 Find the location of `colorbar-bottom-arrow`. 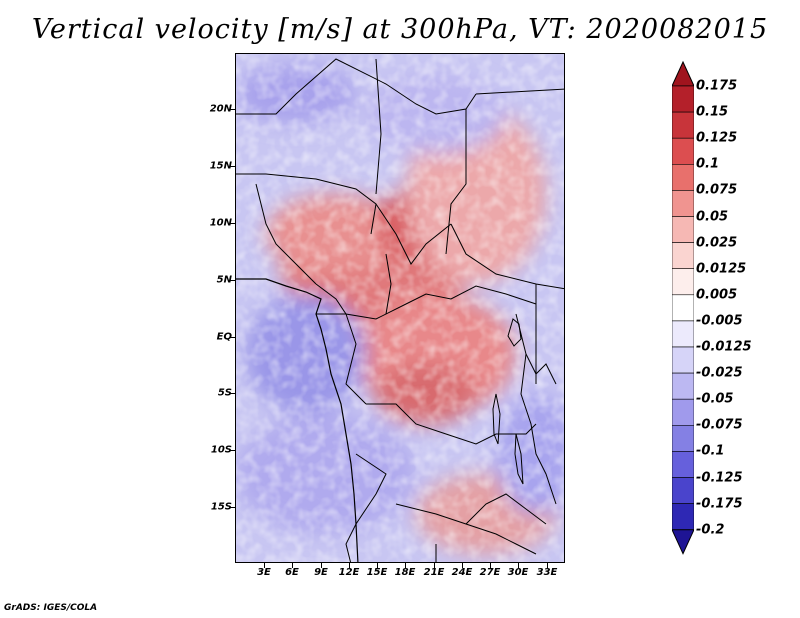

colorbar-bottom-arrow is located at coordinates (683, 542).